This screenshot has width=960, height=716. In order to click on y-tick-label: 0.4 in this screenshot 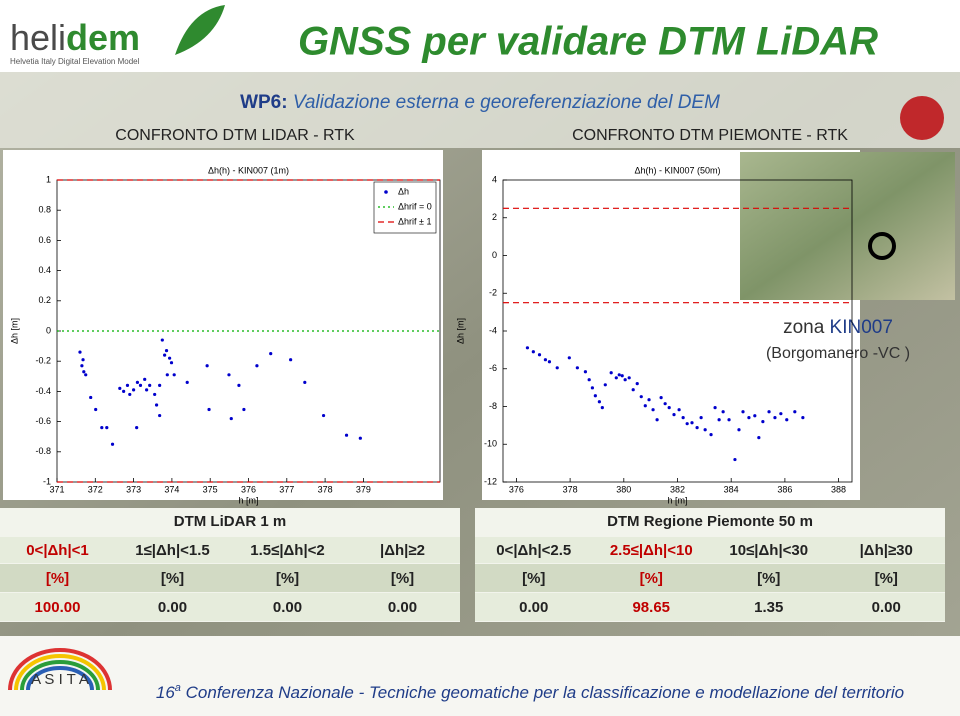, I will do `click(44, 270)`.